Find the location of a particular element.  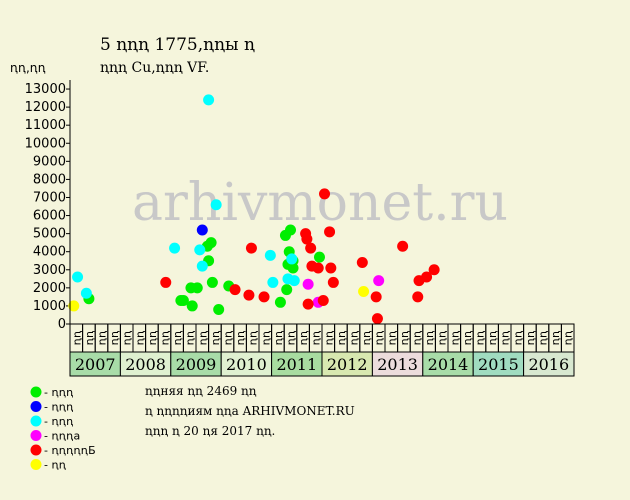

y-tick-label: 9000 is located at coordinates (49, 161).